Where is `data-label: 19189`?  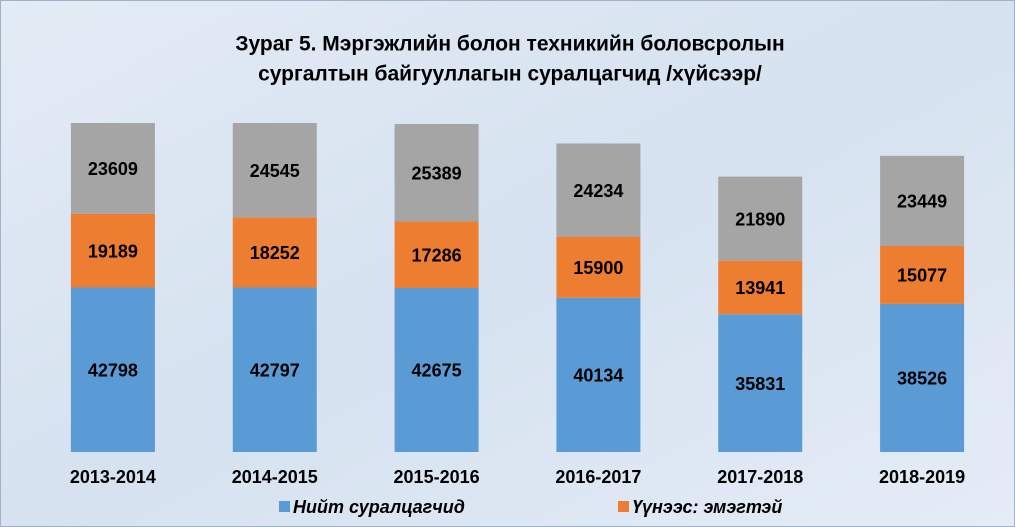 data-label: 19189 is located at coordinates (113, 251).